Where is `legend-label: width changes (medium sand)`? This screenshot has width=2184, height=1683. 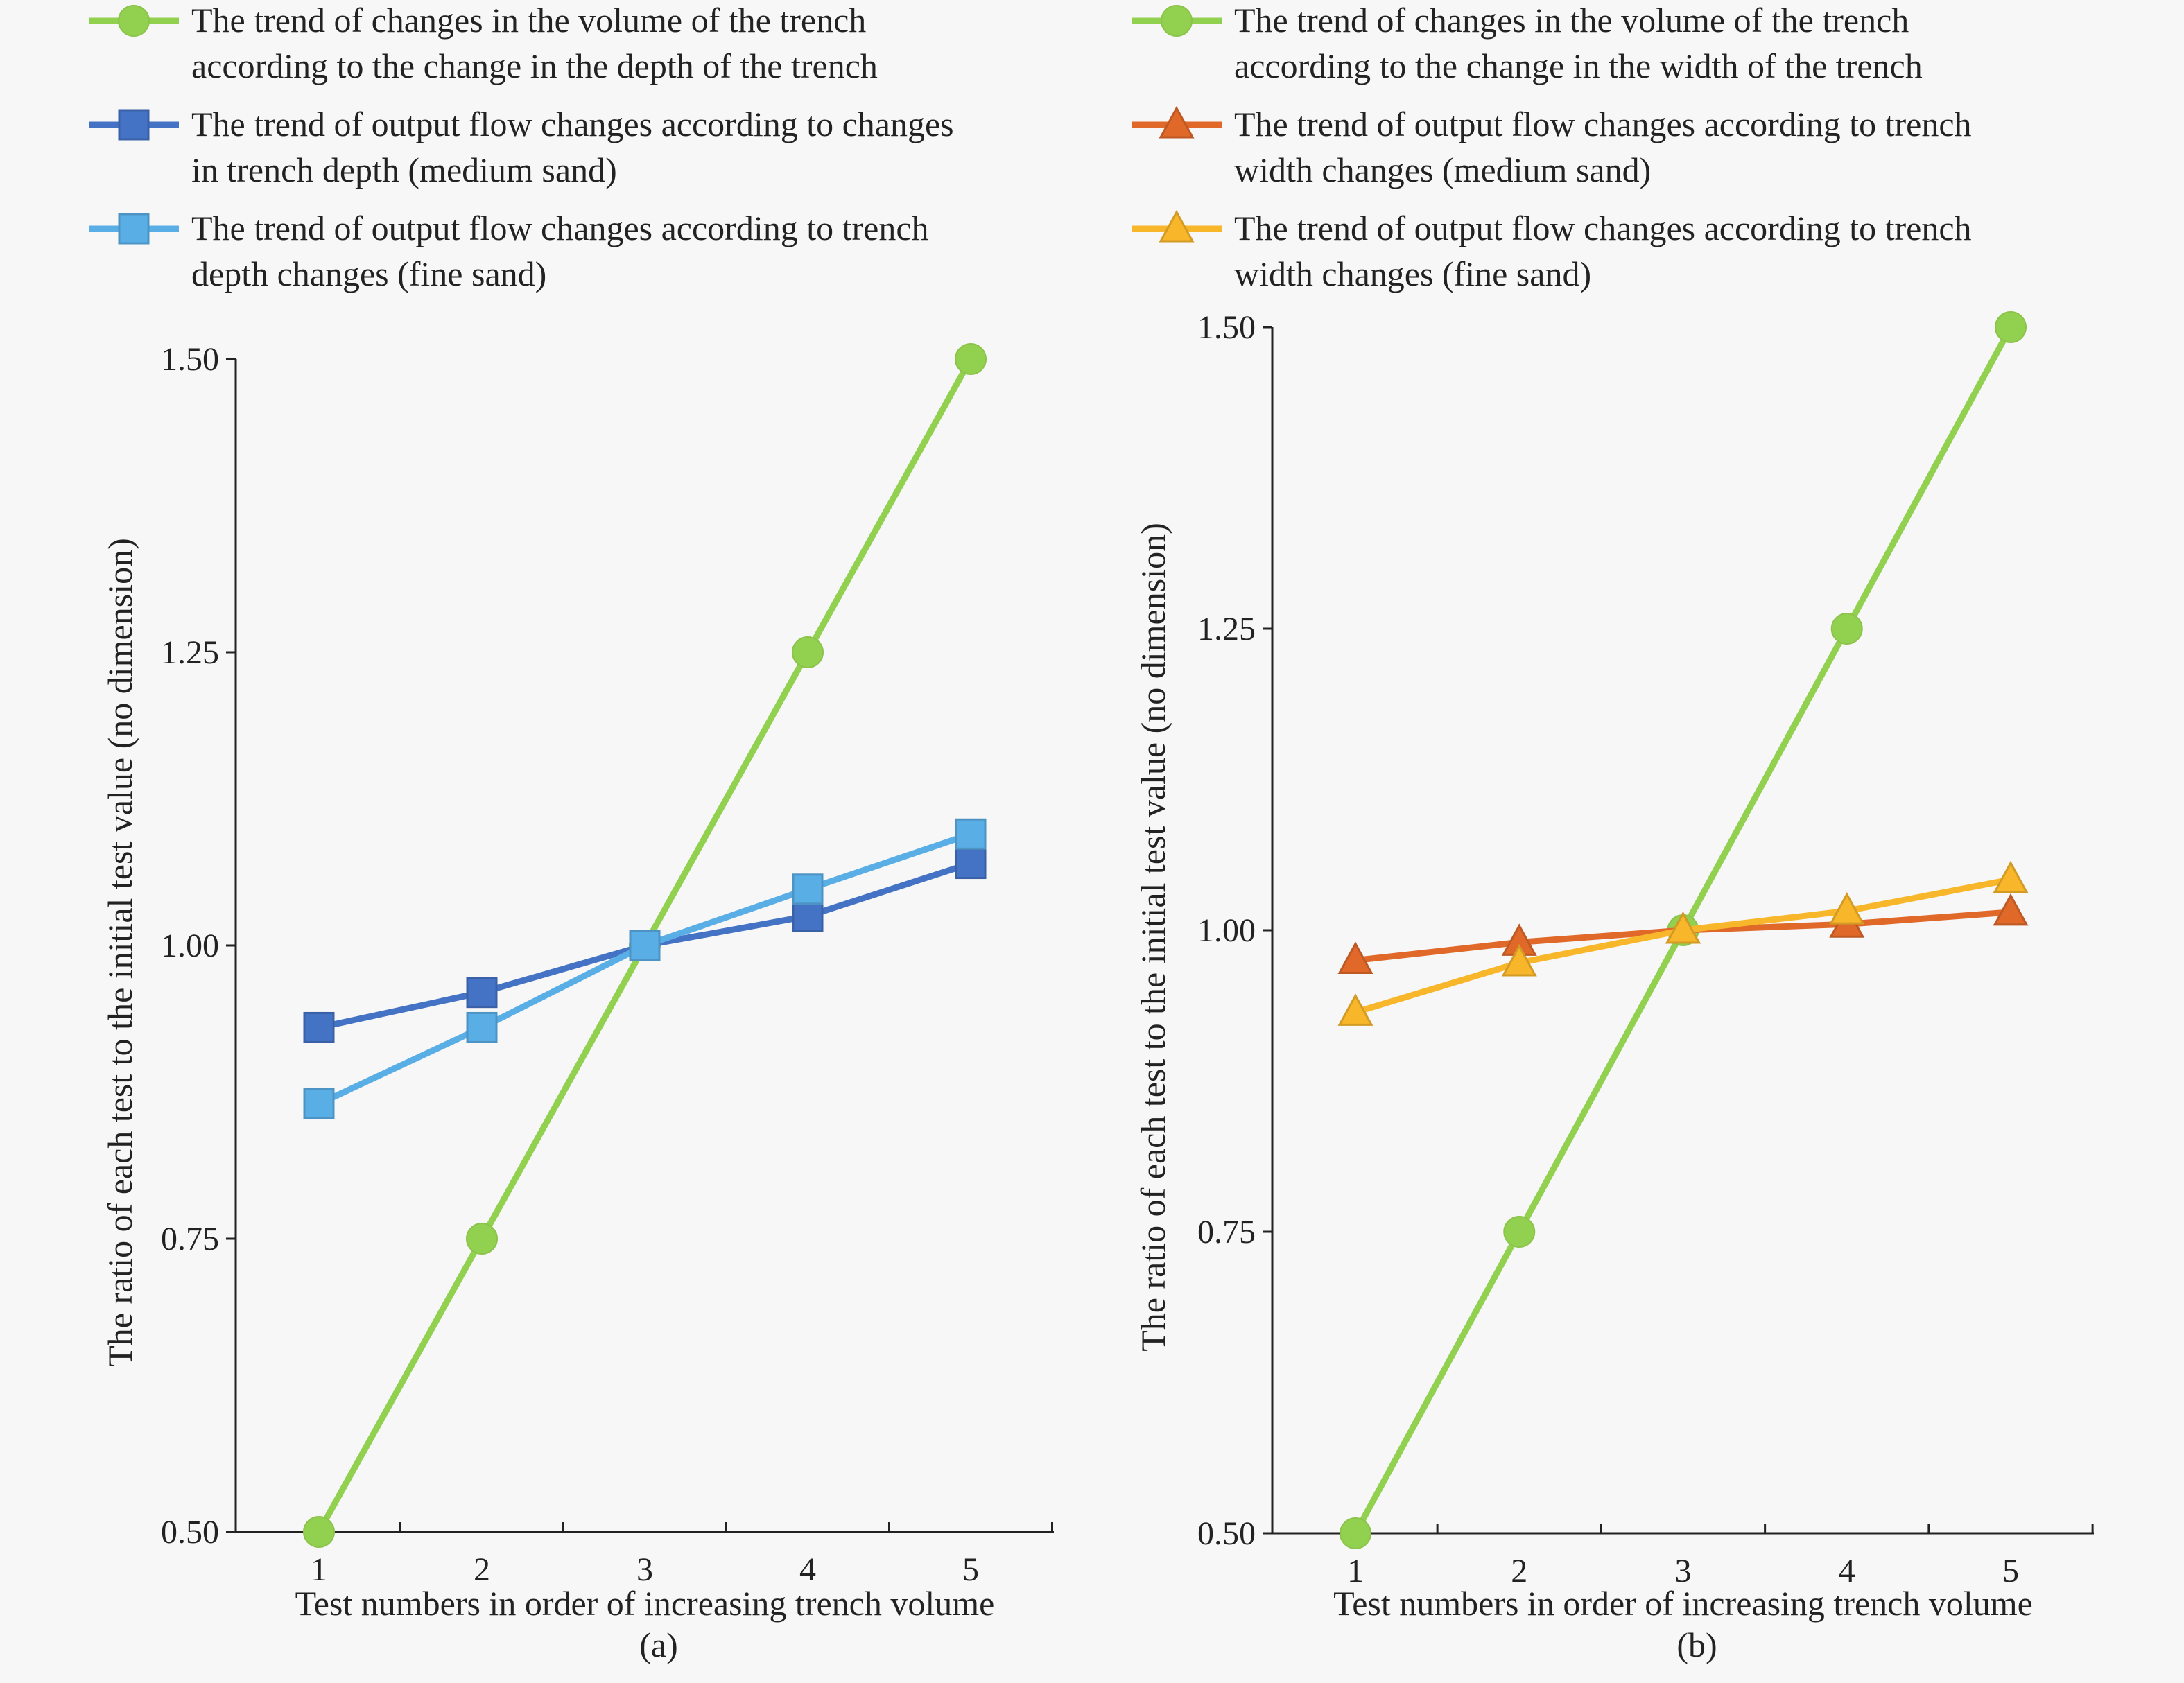
legend-label: width changes (medium sand) is located at coordinates (1442, 169).